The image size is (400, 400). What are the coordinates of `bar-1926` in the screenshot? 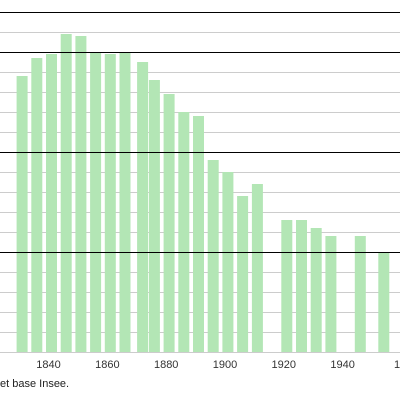 It's located at (301, 286).